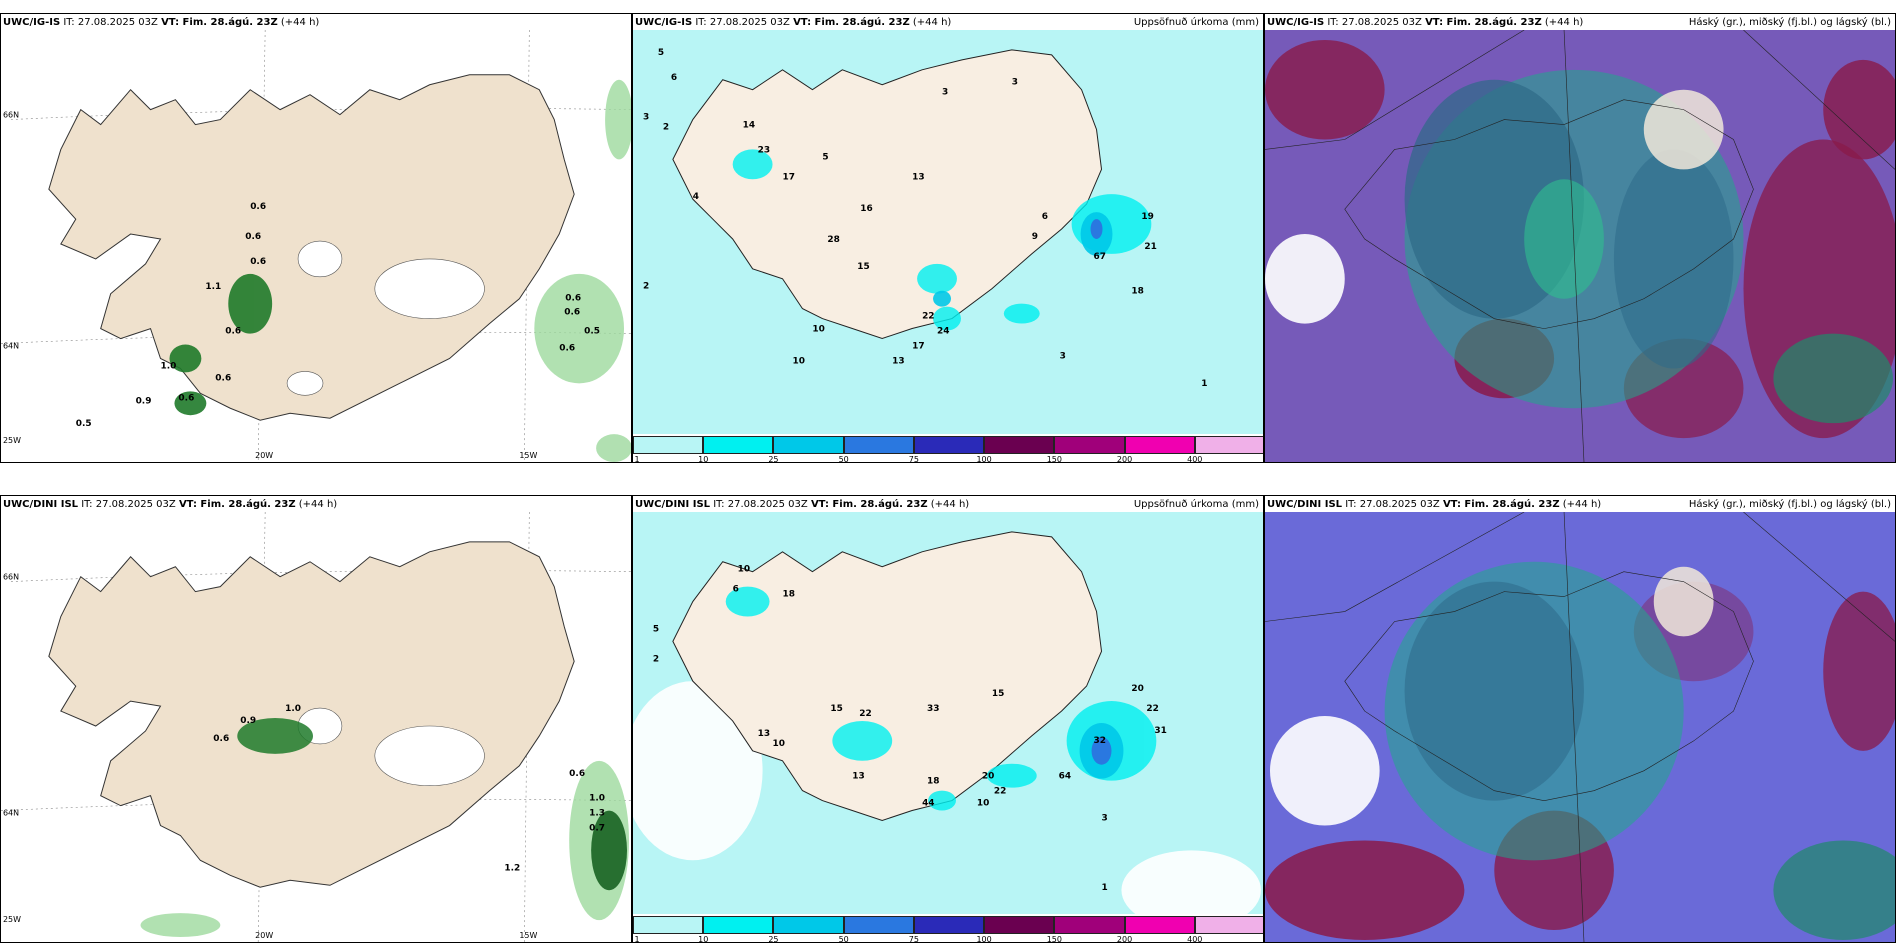  What do you see at coordinates (825, 157) in the screenshot?
I see `value-label: 5` at bounding box center [825, 157].